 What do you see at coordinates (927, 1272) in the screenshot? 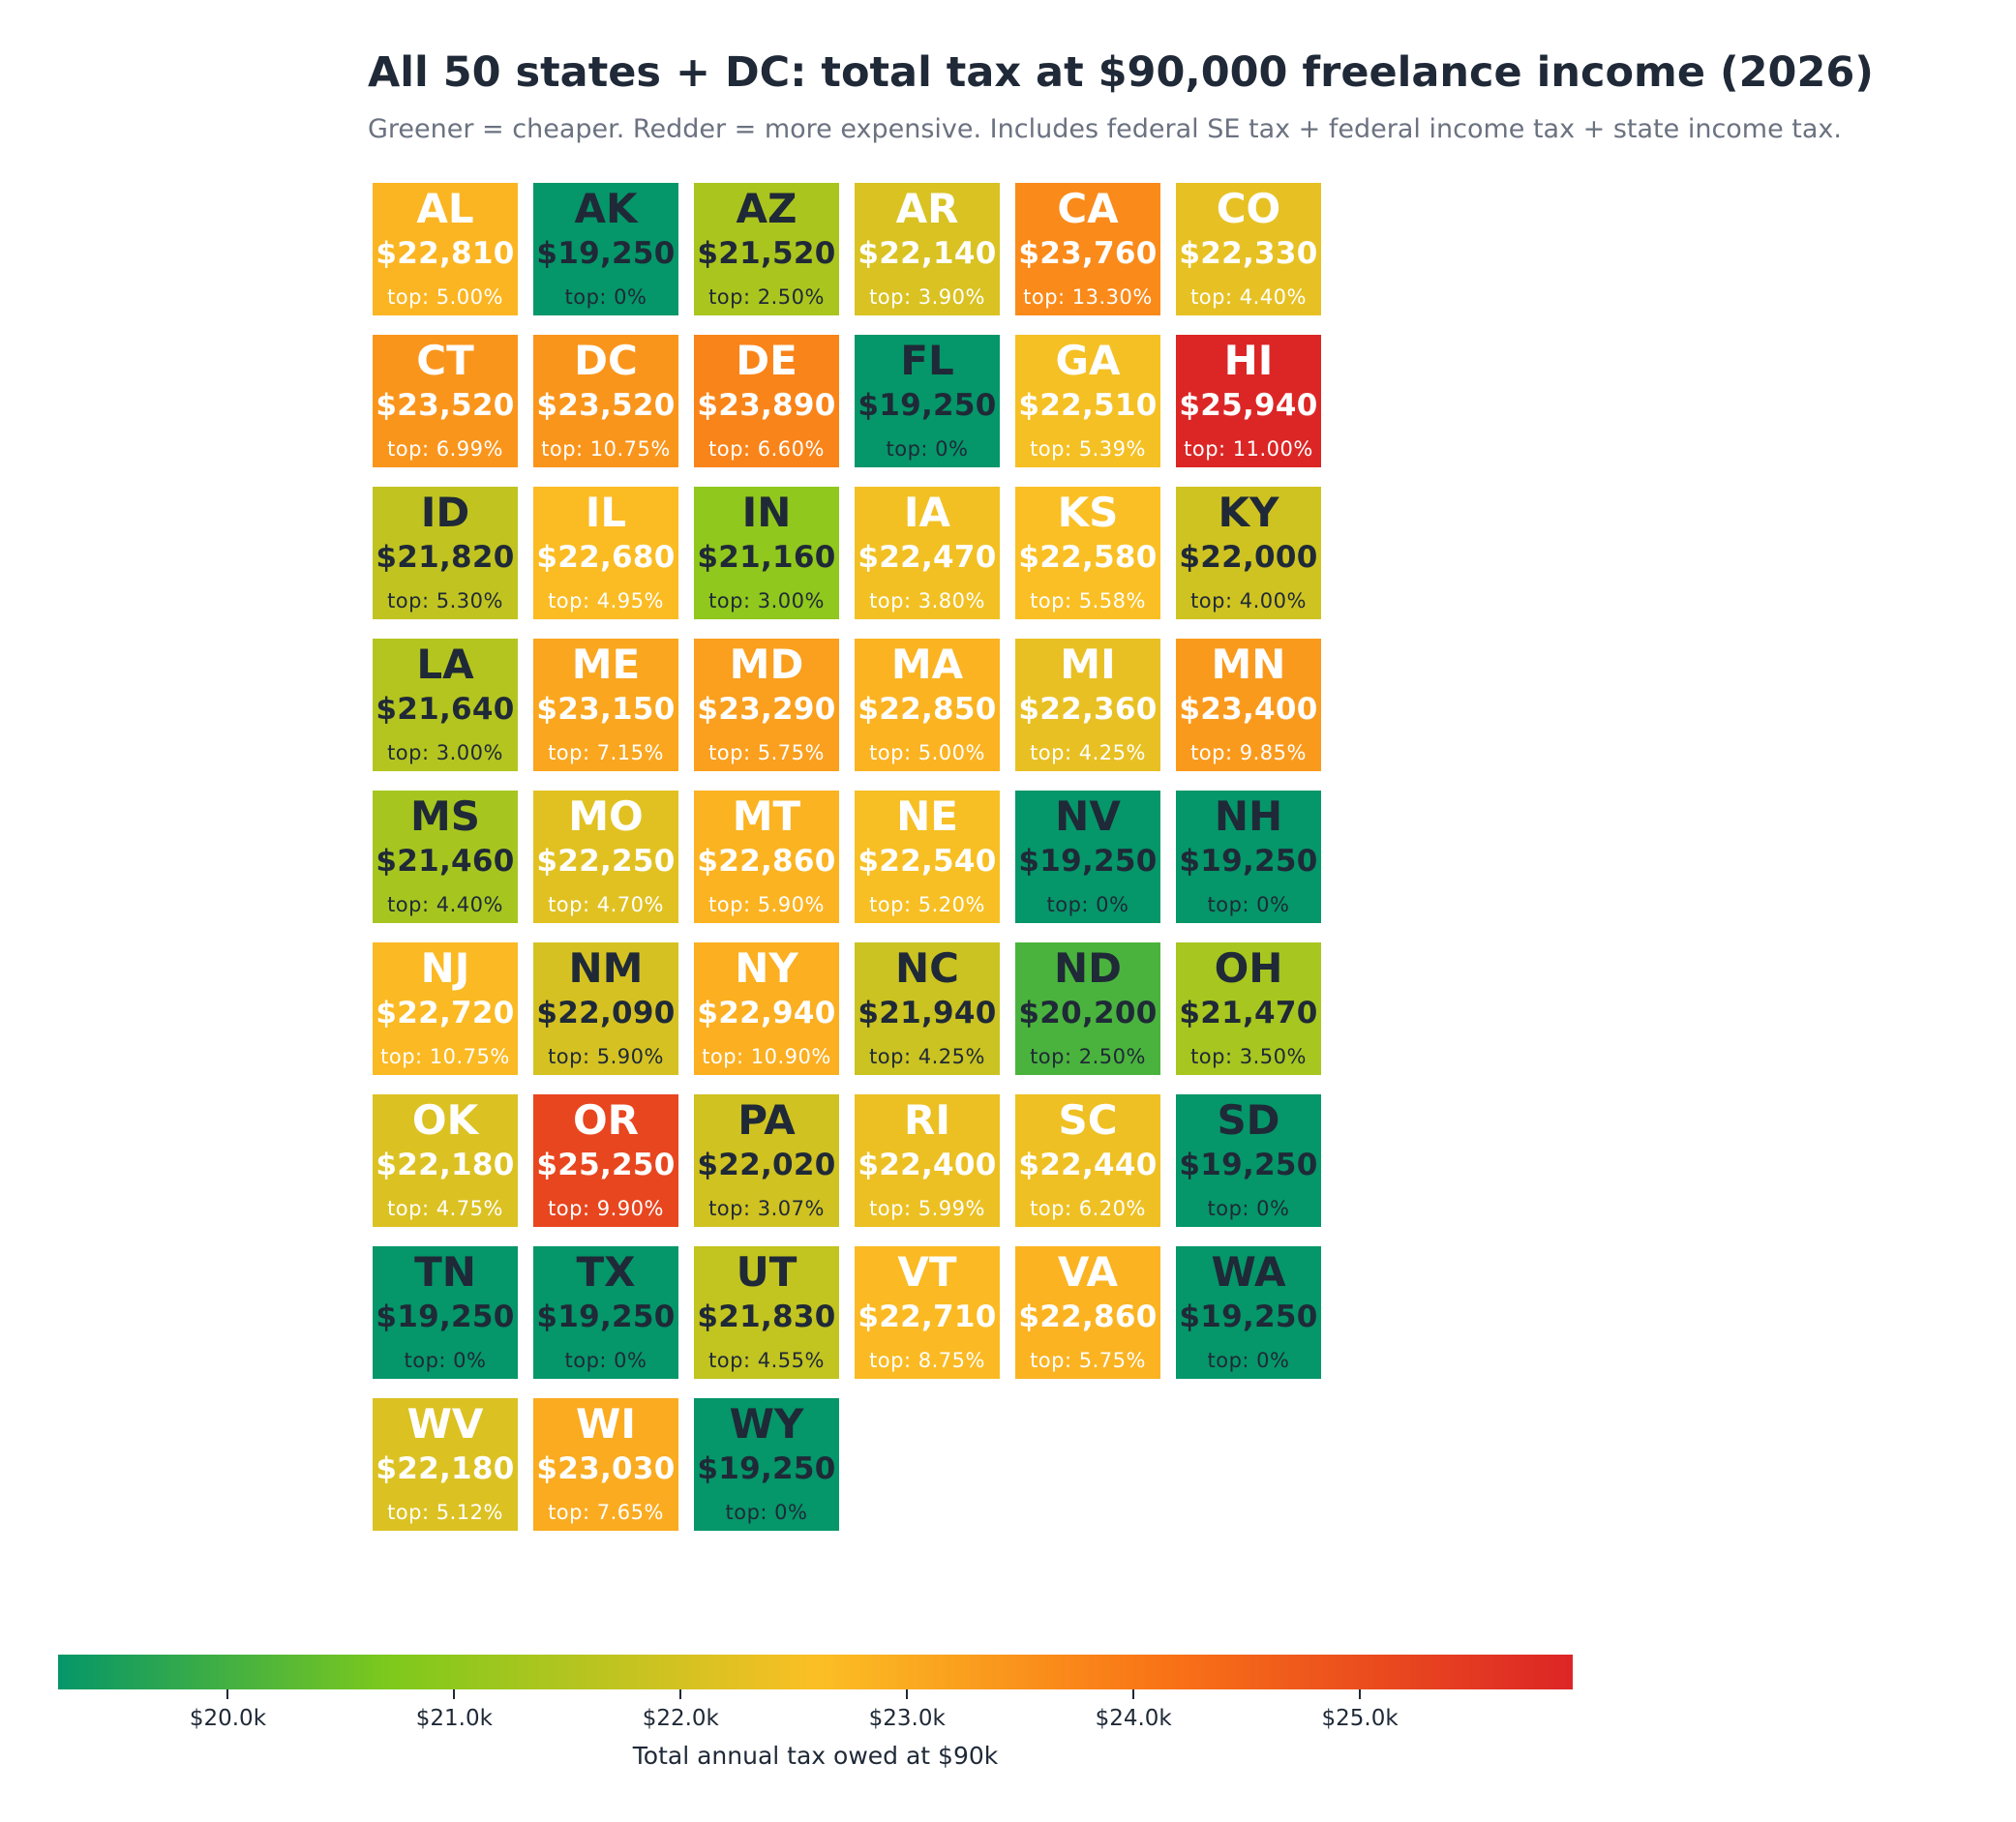
I see `state-abbr: VT` at bounding box center [927, 1272].